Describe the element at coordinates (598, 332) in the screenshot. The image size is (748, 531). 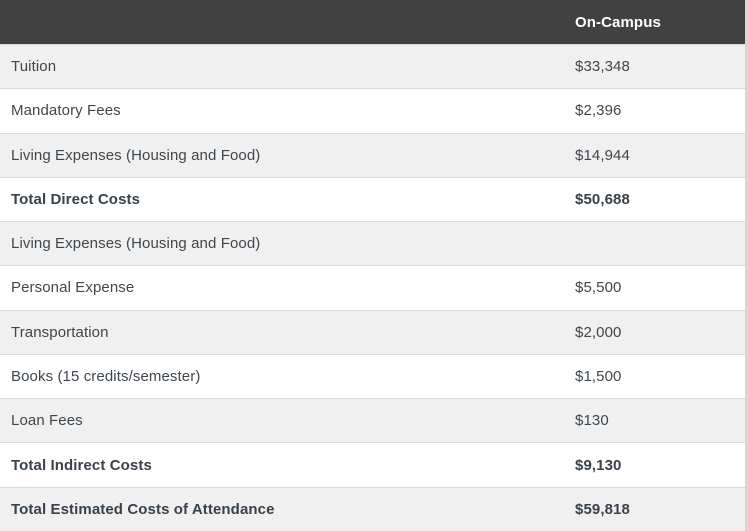
I see `row-value: $2,000` at that location.